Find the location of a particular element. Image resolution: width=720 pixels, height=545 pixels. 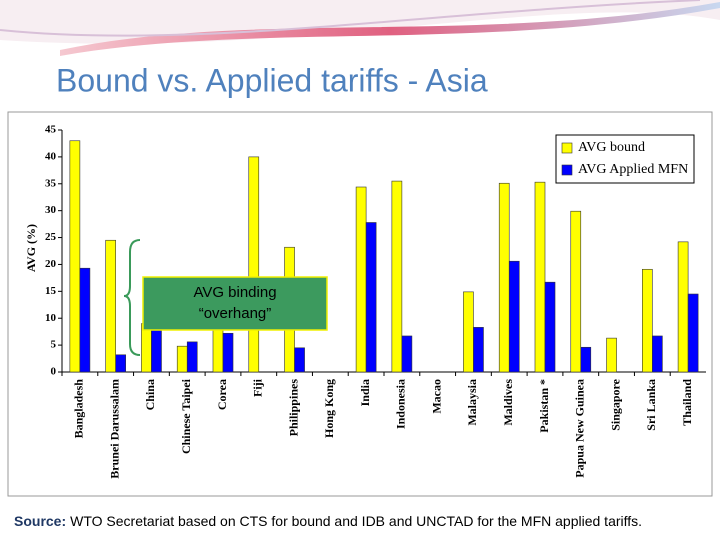

x-tick-label: Maldives is located at coordinates (508, 402).